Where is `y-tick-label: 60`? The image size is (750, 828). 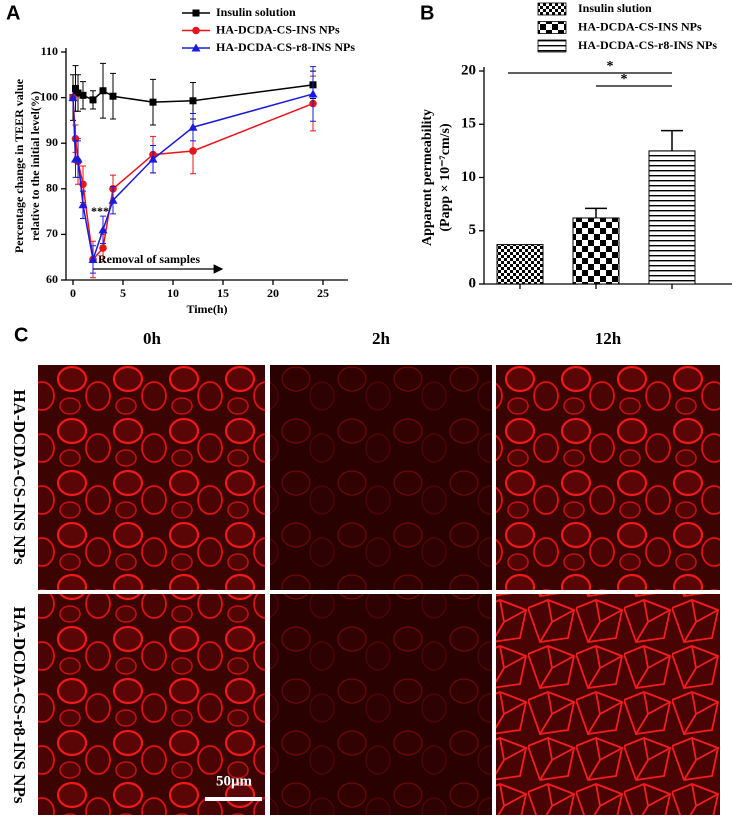
y-tick-label: 60 is located at coordinates (52, 279).